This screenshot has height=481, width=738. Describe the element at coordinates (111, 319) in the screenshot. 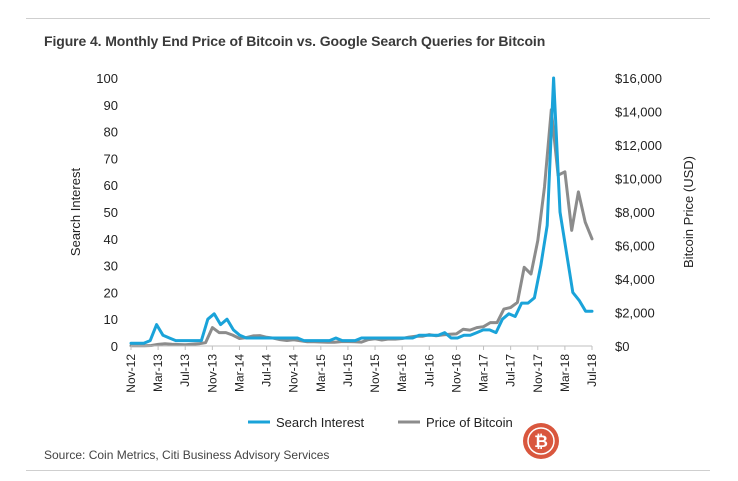

I see `y-tick-label: 10` at that location.